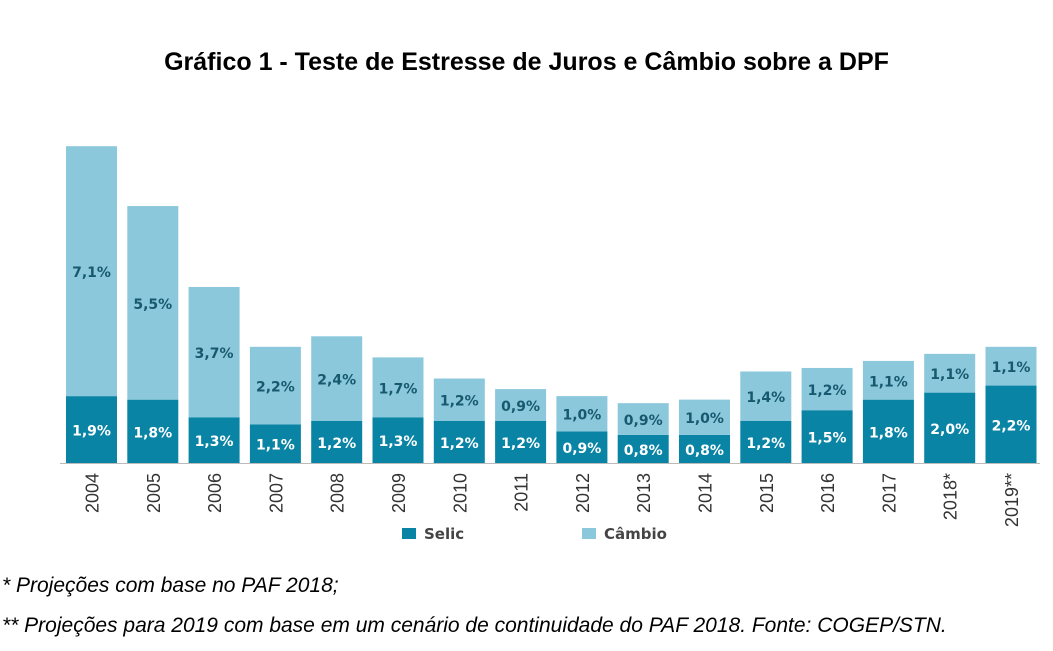  I want to click on bar-câmbio-2005, so click(153, 303).